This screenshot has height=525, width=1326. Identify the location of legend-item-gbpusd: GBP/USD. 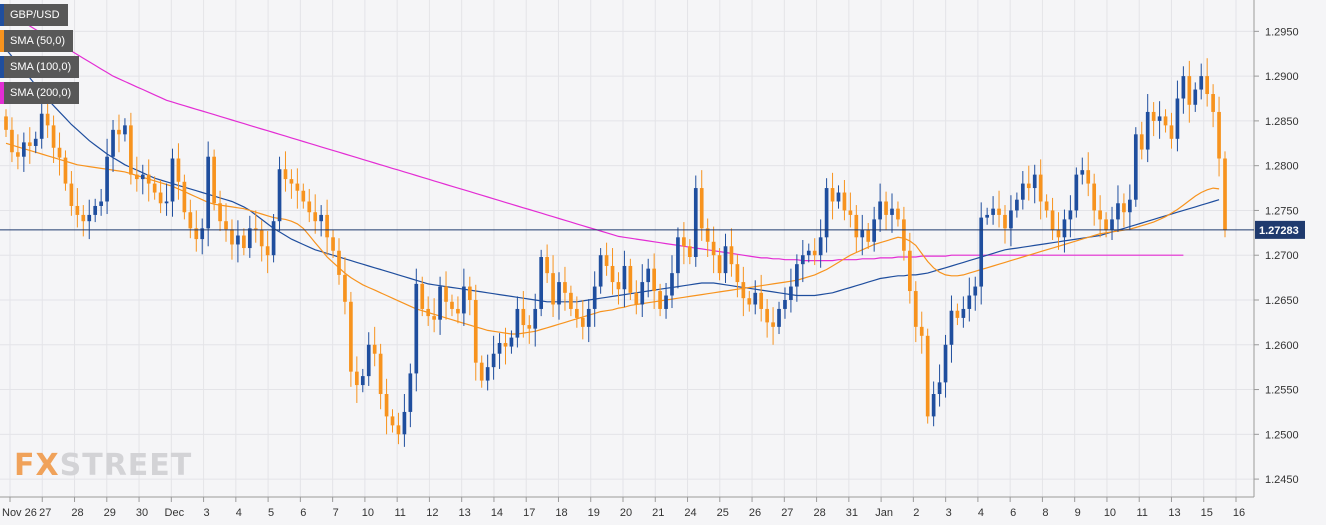
(34, 15).